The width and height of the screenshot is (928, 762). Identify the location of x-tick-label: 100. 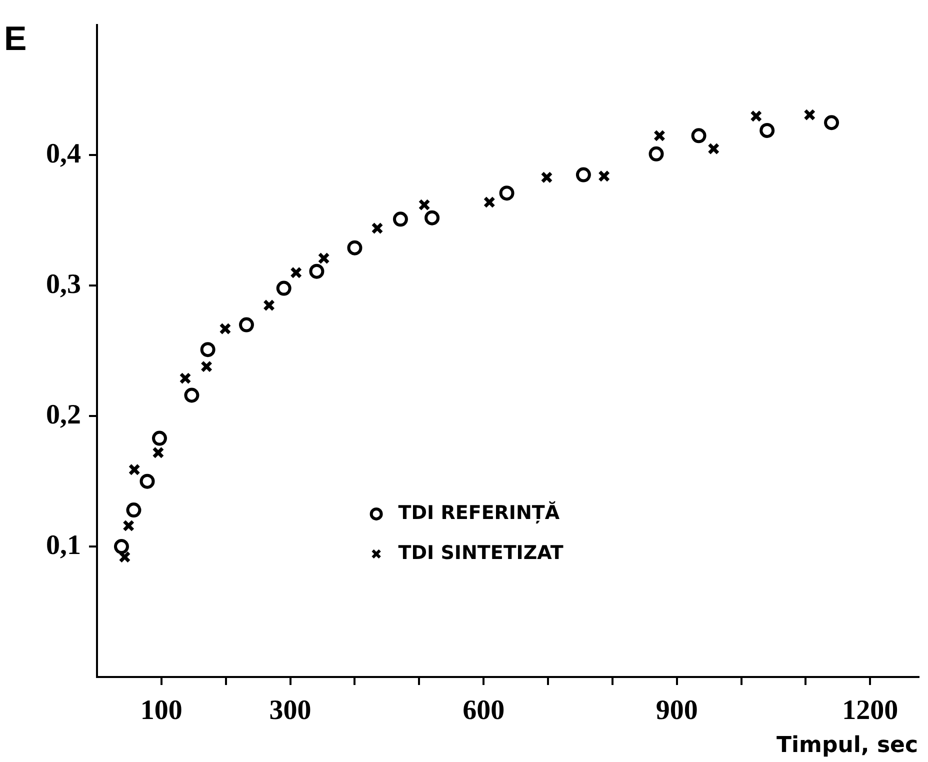
(161, 710).